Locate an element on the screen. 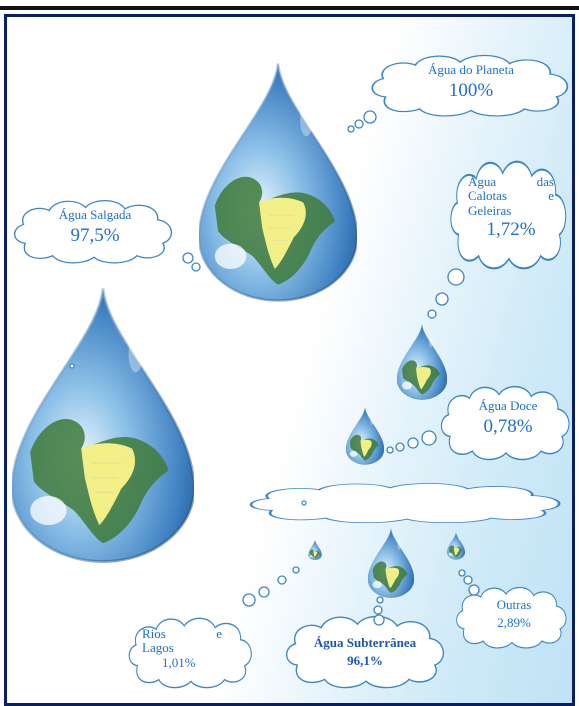 The width and height of the screenshot is (579, 706). fresh-water-drop-icon is located at coordinates (365, 436).